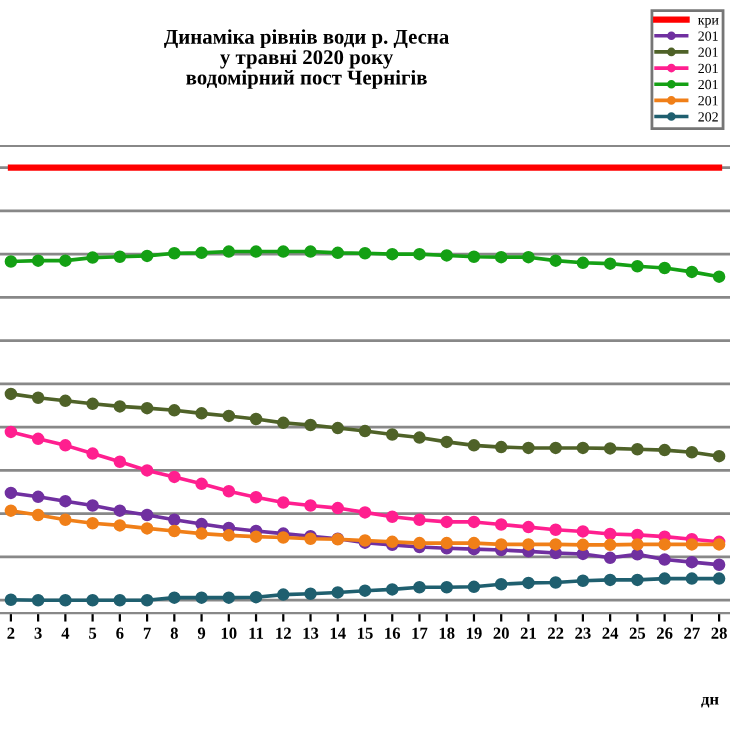 The width and height of the screenshot is (730, 730). I want to click on x-tick-label: 21, so click(528, 633).